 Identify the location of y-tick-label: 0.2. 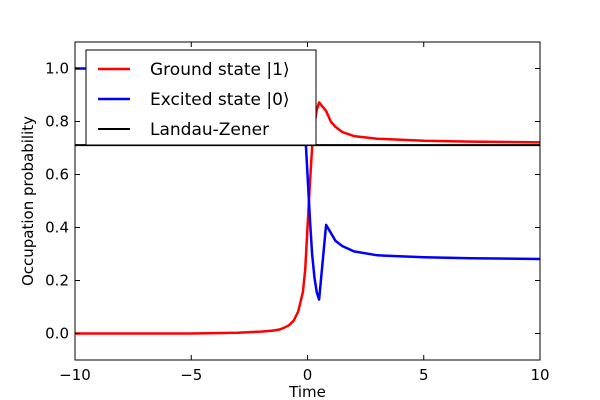
(57, 281).